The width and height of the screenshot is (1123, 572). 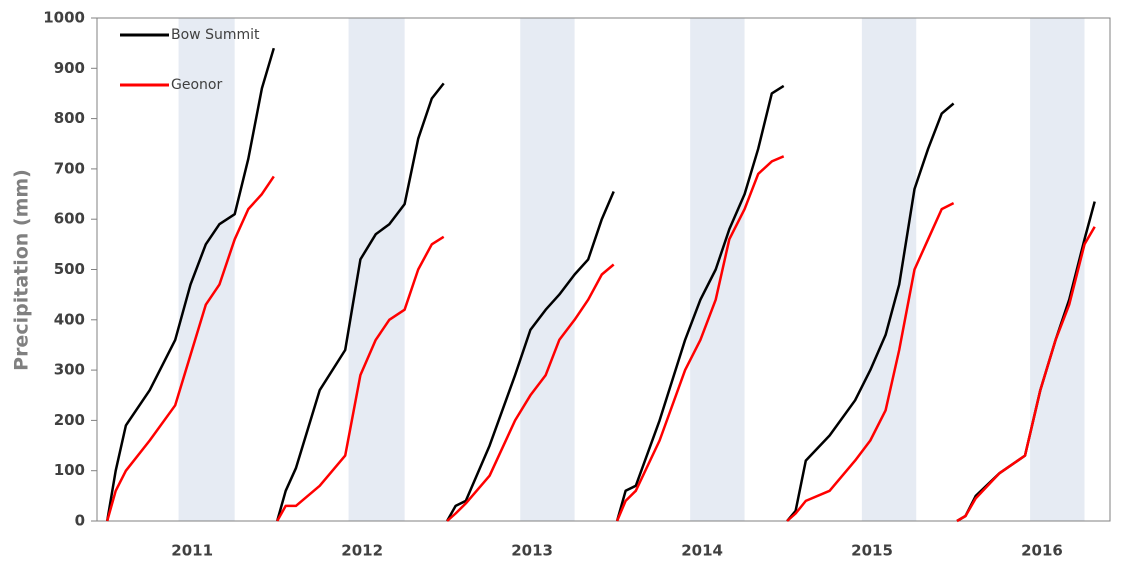 I want to click on y-tick-label: 600, so click(x=69, y=219).